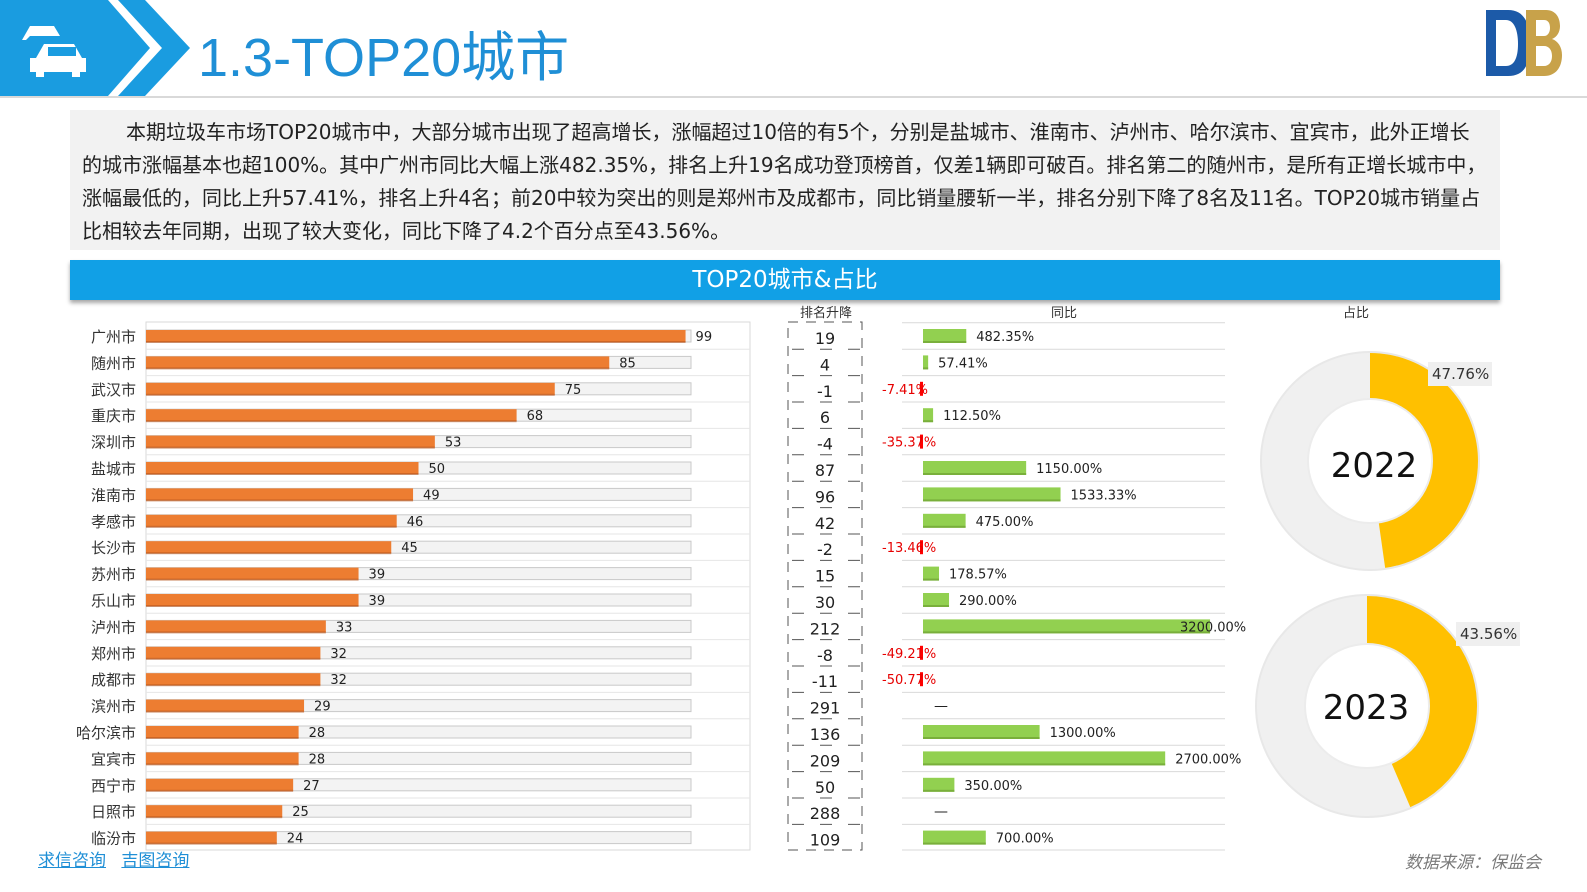  I want to click on city-tick-label: 乐山市, so click(113, 601).